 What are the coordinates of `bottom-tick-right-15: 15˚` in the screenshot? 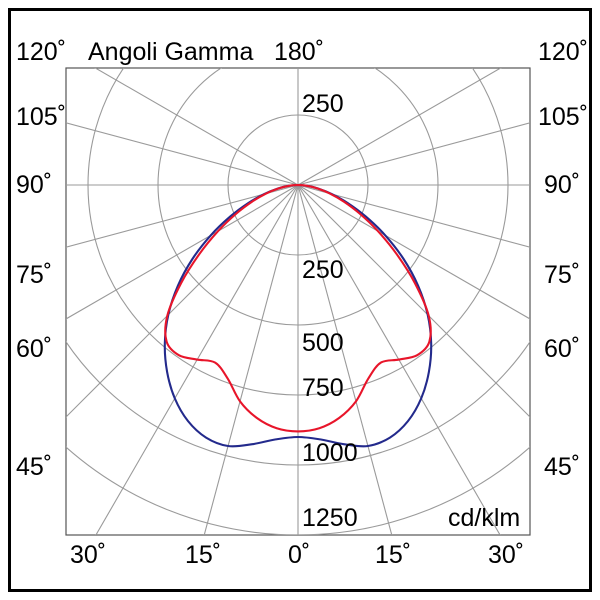 It's located at (393, 555).